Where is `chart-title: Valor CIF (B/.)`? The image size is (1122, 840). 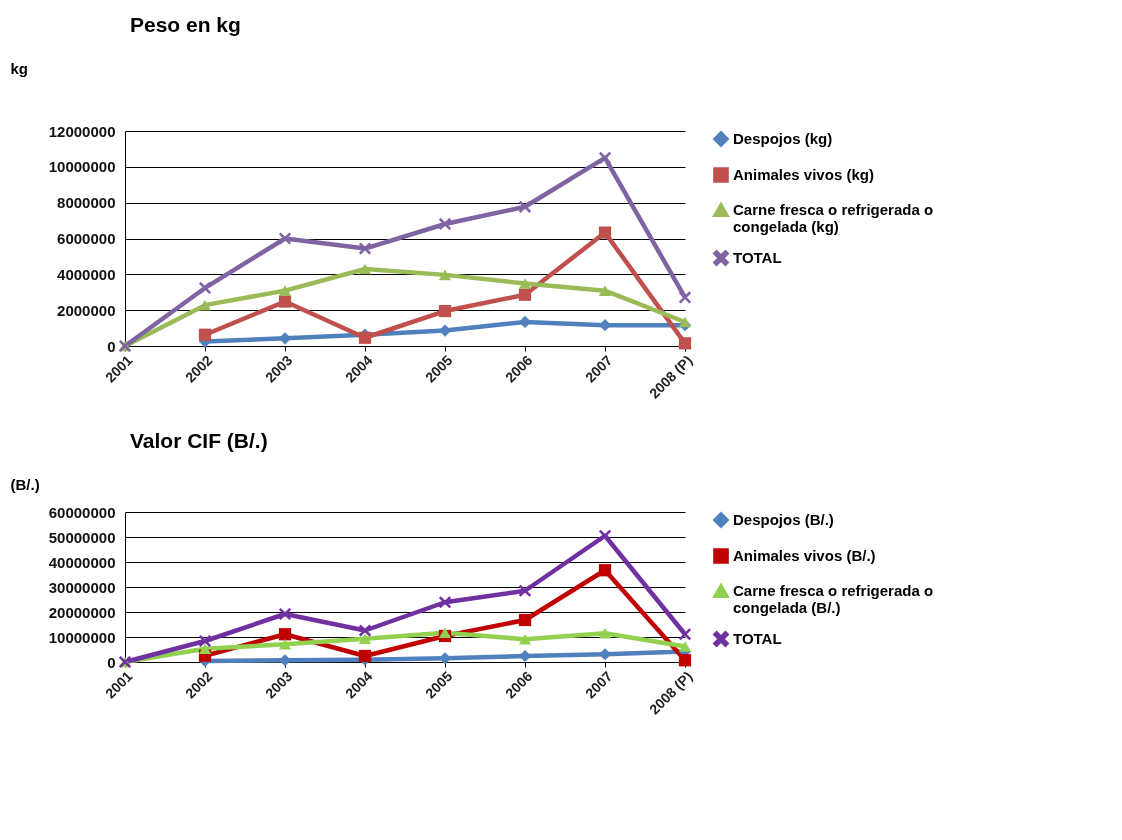
chart-title: Valor CIF (B/.) is located at coordinates (199, 440).